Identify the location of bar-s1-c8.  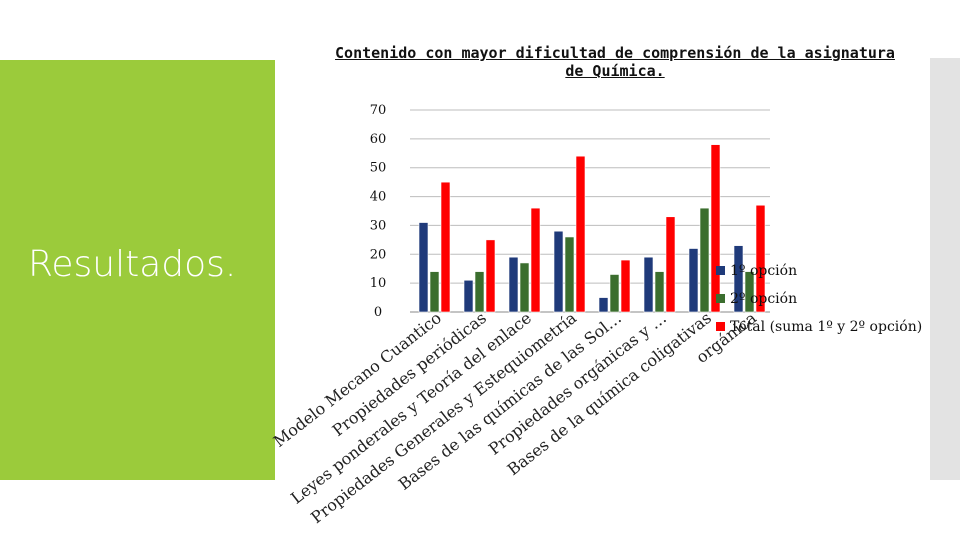
(738, 279).